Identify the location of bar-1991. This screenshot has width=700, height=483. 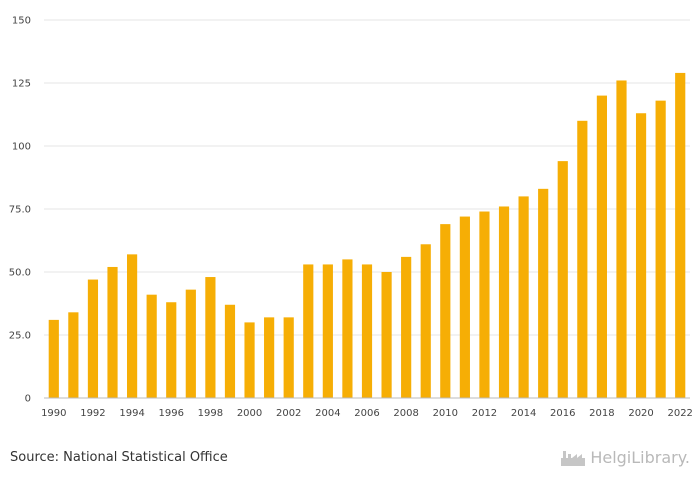
(73, 355).